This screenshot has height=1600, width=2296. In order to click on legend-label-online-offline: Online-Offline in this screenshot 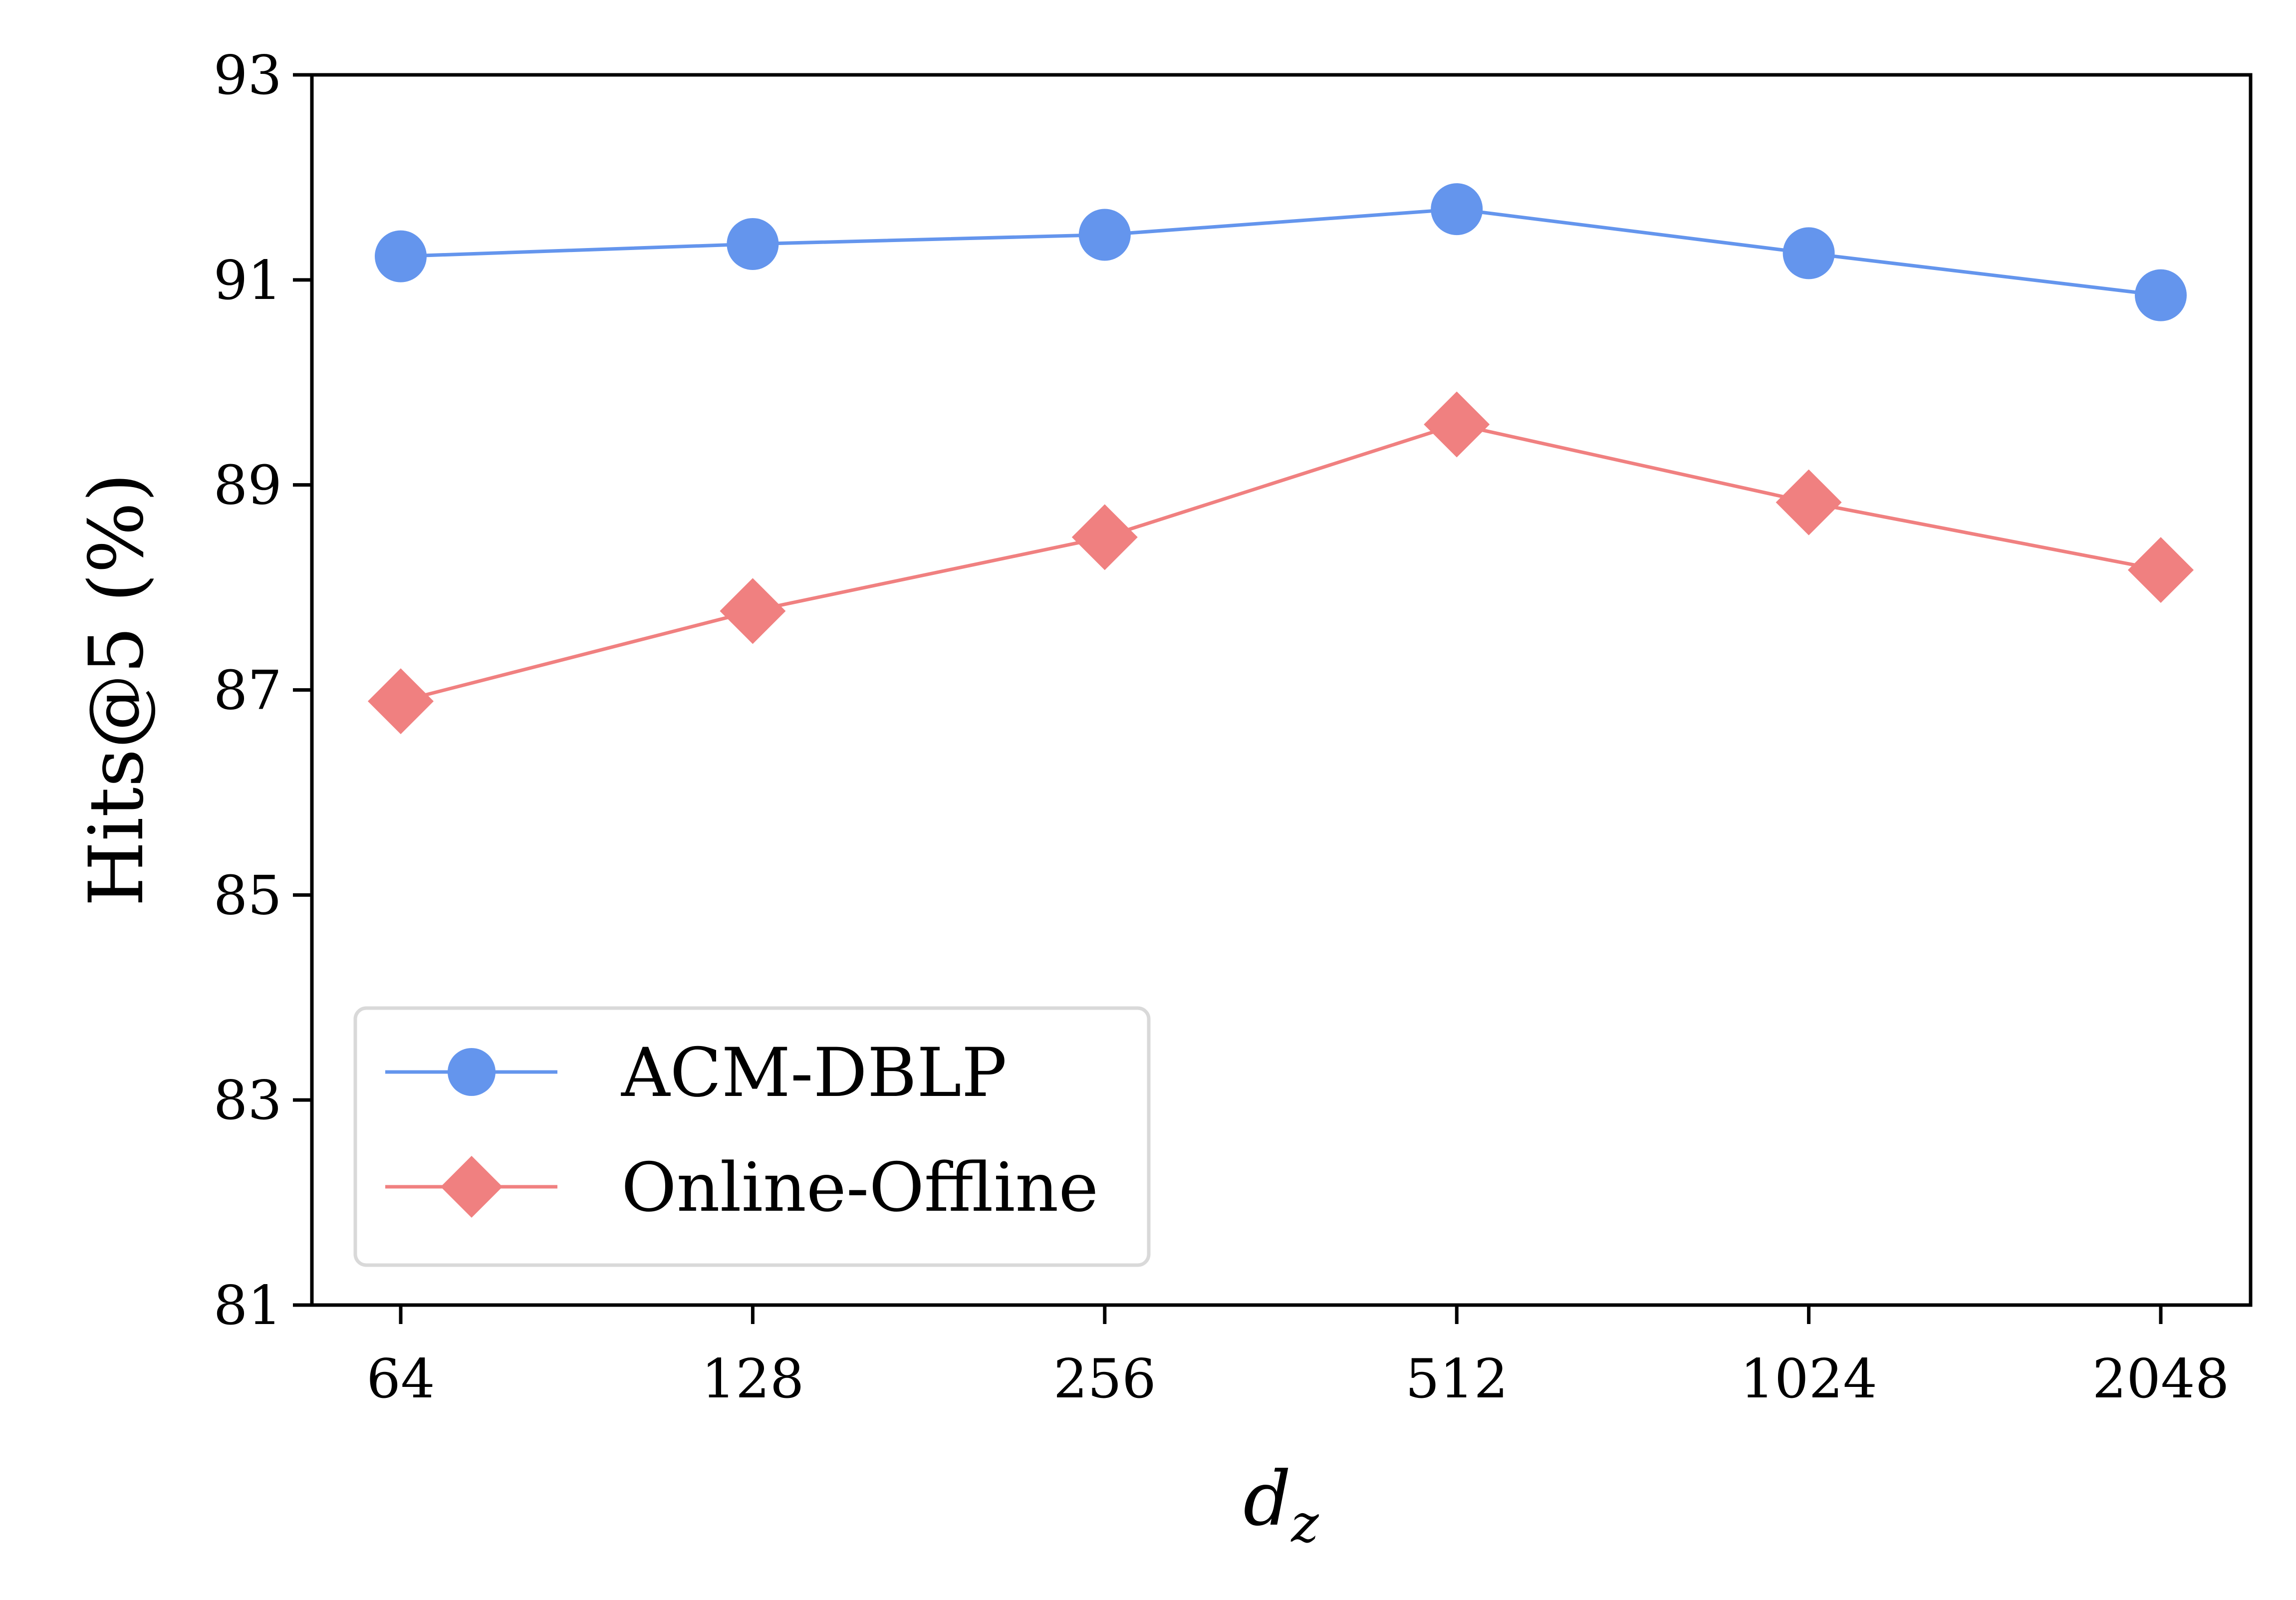, I will do `click(859, 1187)`.